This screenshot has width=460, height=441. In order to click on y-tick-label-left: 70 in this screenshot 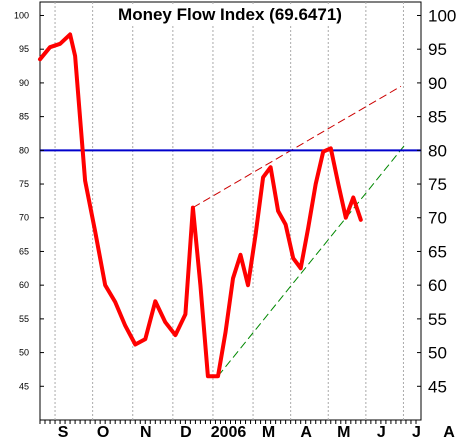, I will do `click(24, 218)`.